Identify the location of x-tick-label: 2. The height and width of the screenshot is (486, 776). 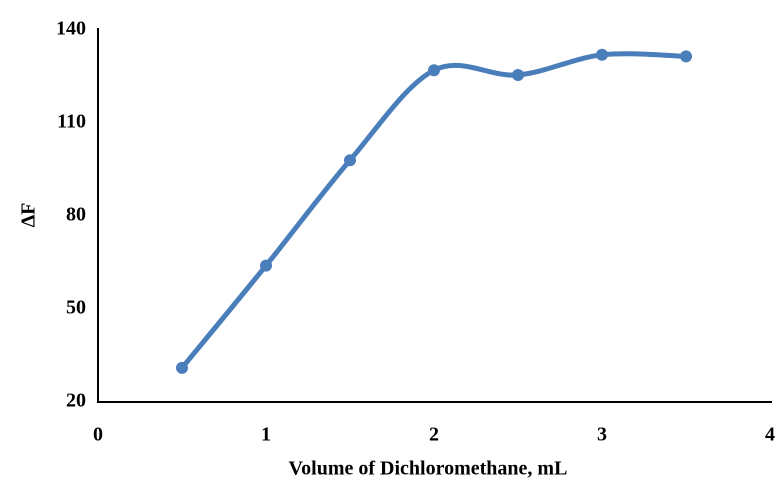
(434, 435).